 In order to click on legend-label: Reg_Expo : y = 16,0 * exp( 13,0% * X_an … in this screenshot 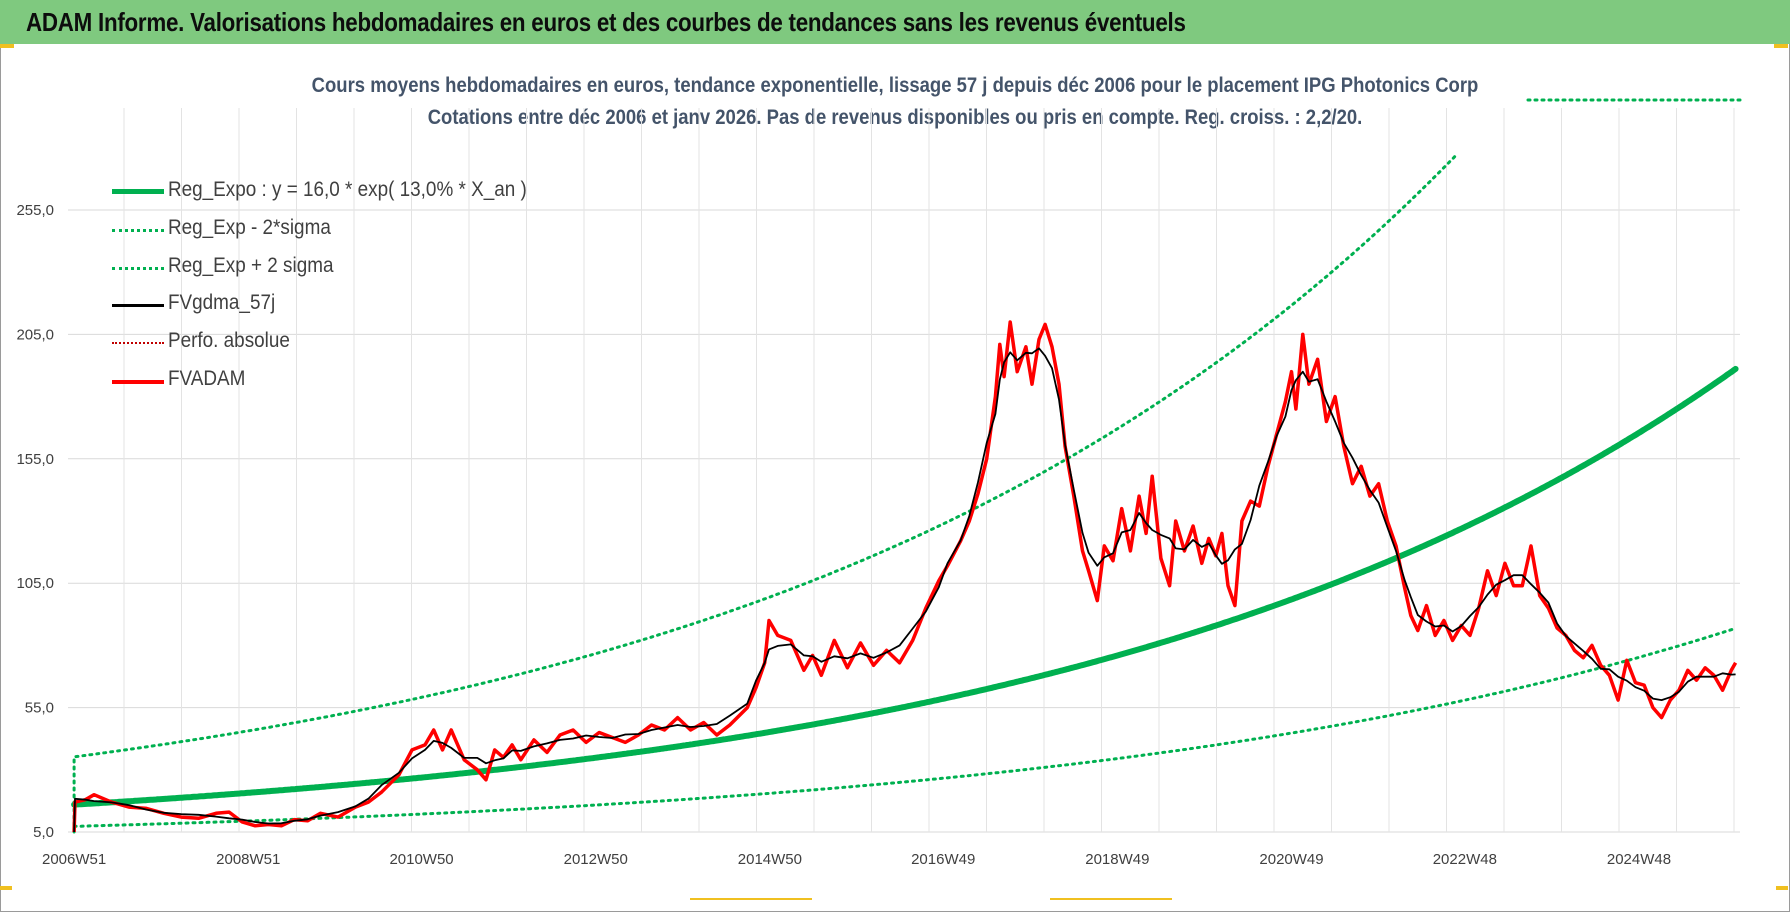, I will do `click(347, 189)`.